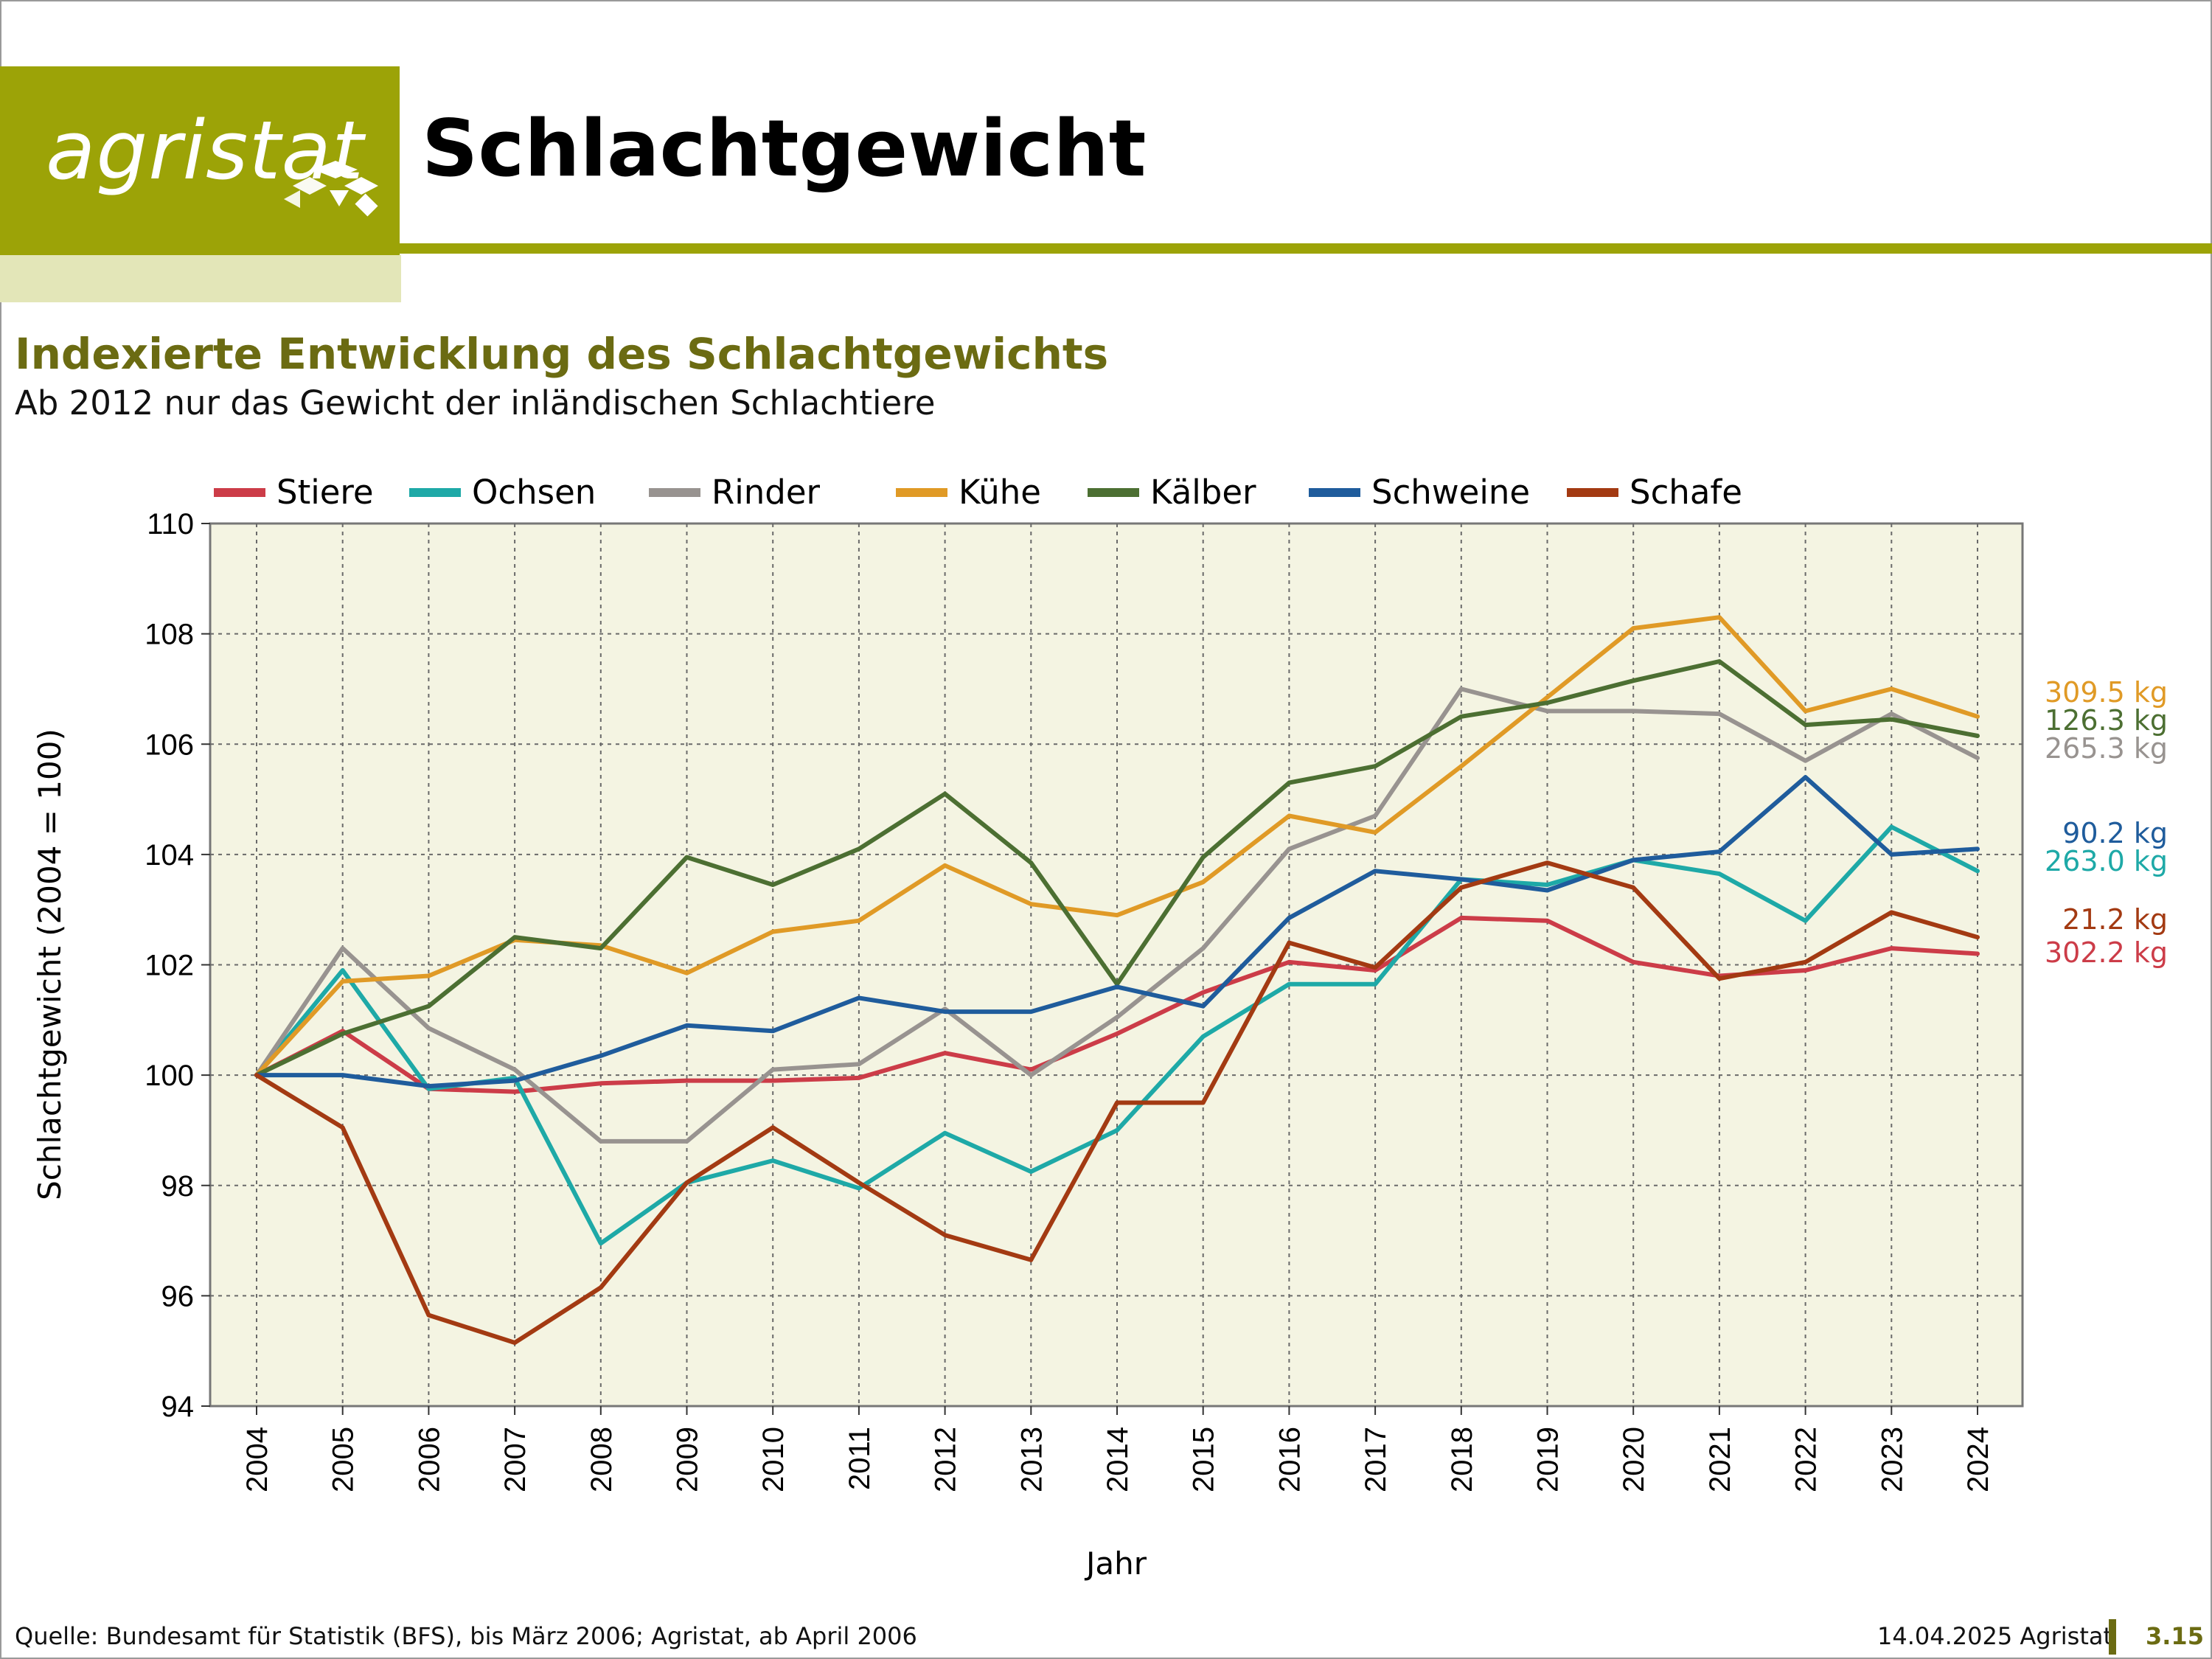 The width and height of the screenshot is (2212, 1659). I want to click on x-tick-label: 2010, so click(773, 1459).